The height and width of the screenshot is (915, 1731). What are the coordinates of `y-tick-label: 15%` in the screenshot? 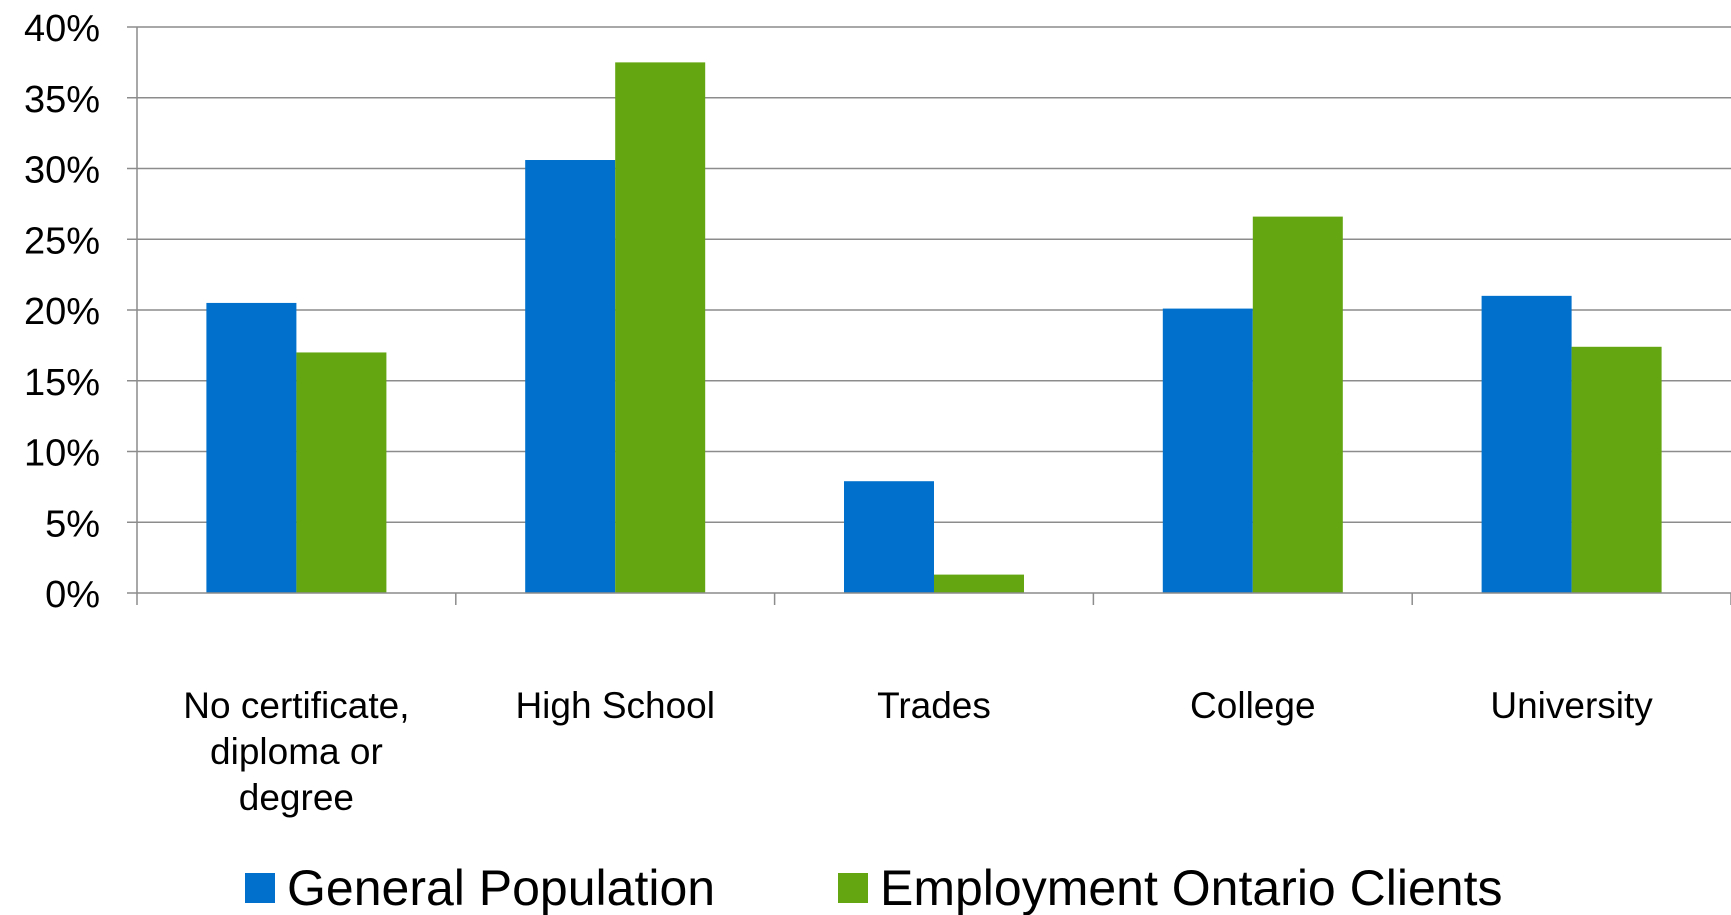 It's located at (62, 383).